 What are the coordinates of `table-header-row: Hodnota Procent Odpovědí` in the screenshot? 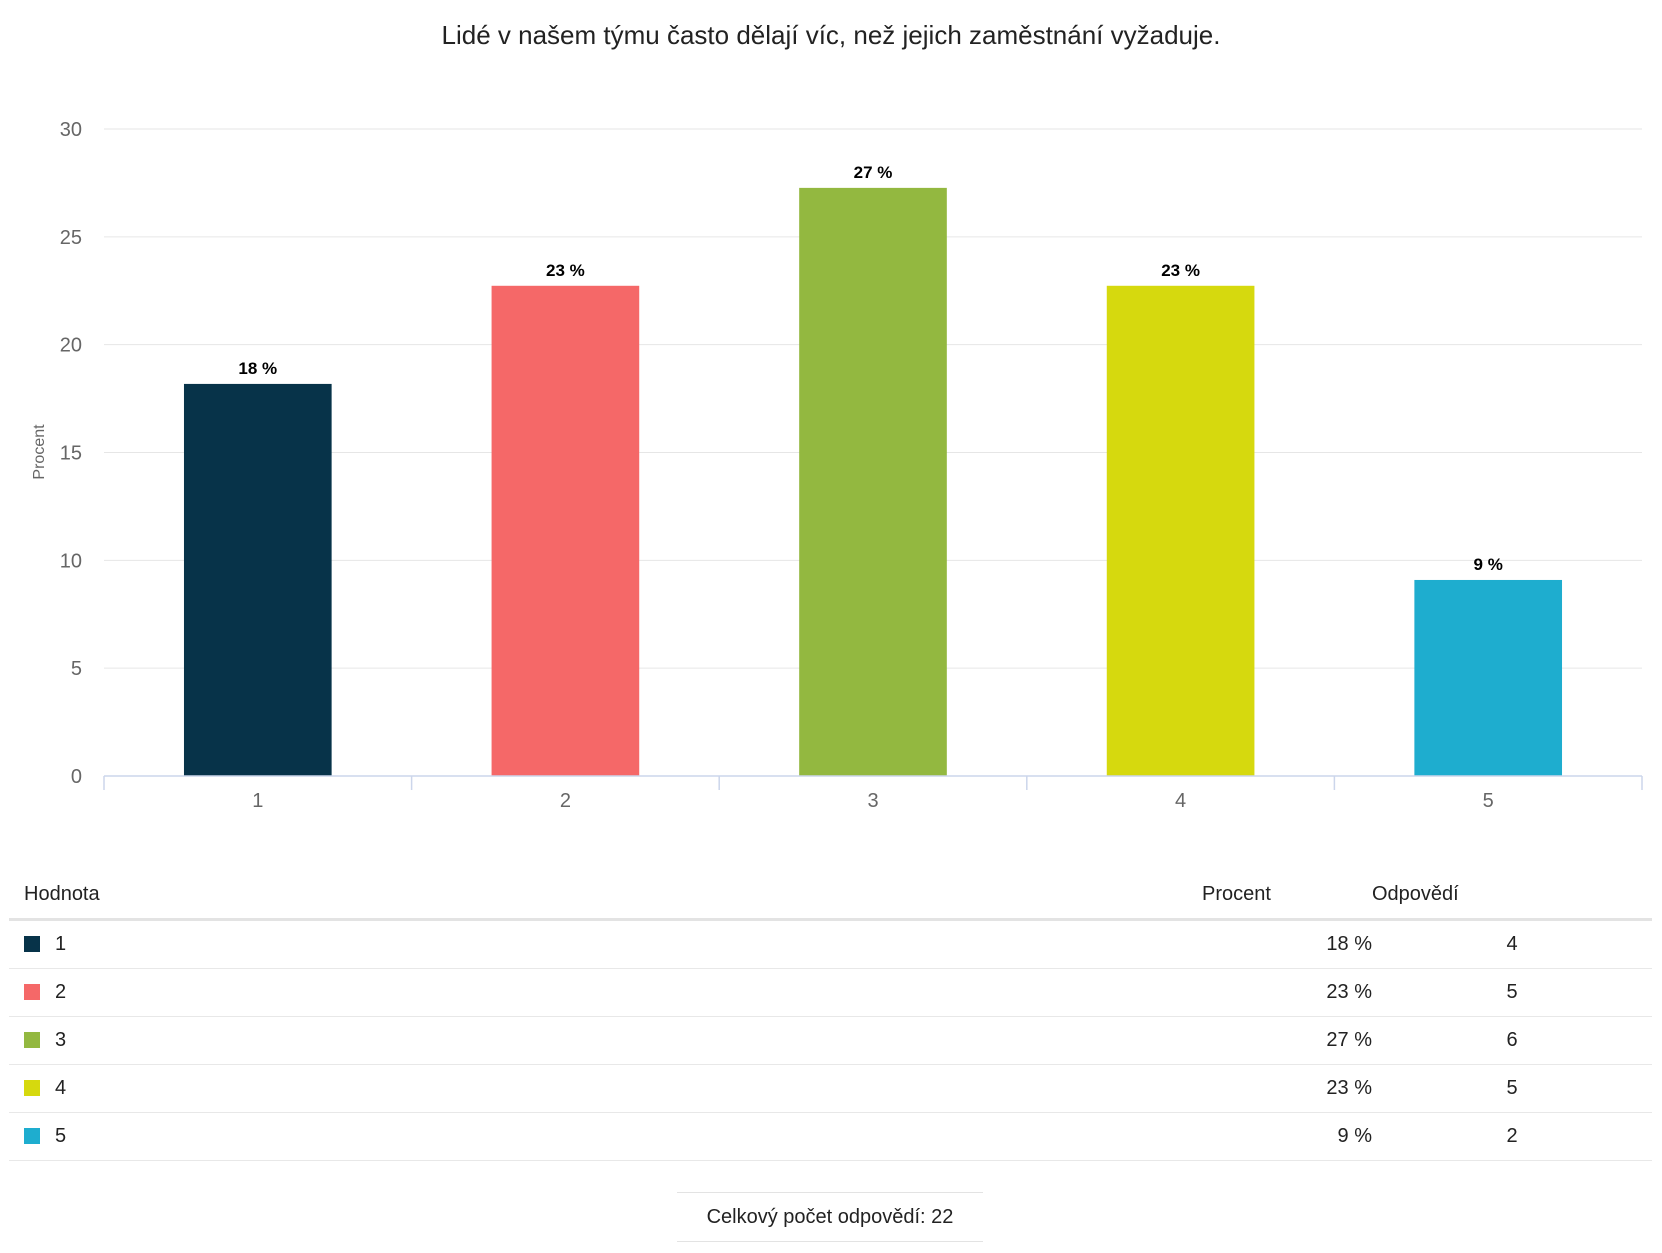 It's located at (830, 895).